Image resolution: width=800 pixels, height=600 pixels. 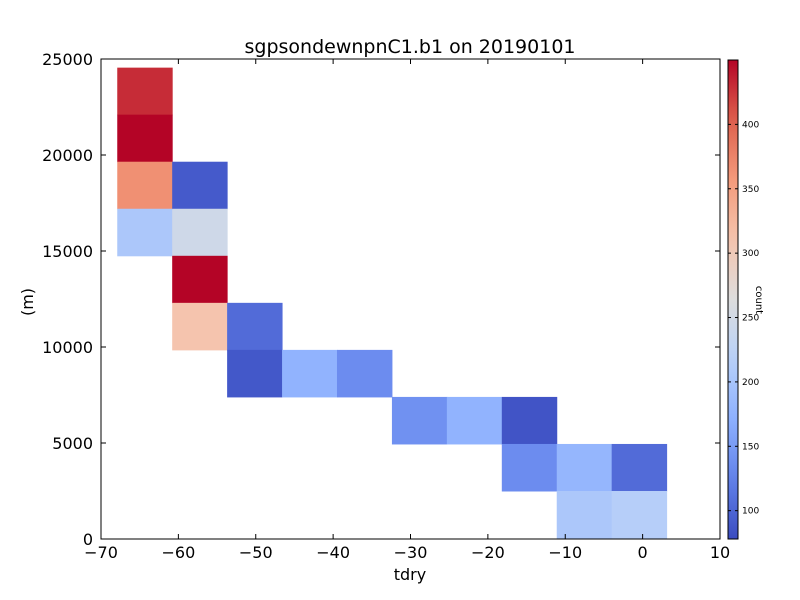 I want to click on x-tick-label: −30, so click(x=411, y=552).